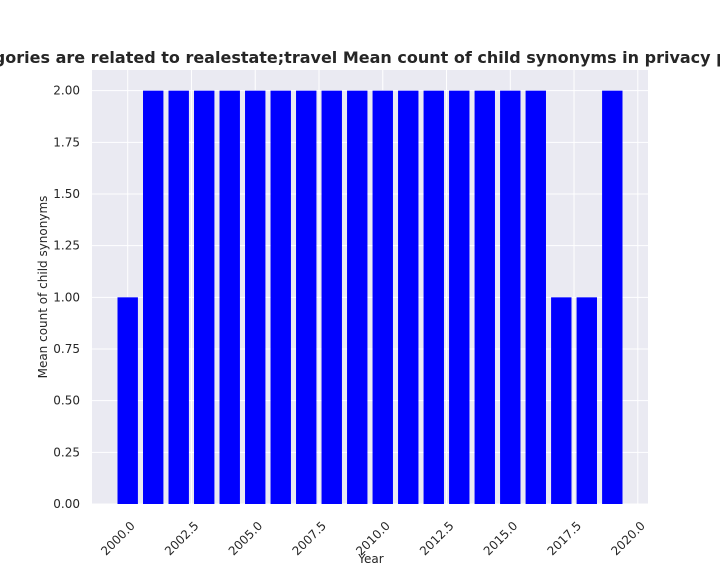 This screenshot has height=576, width=720. Describe the element at coordinates (66, 246) in the screenshot. I see `y-tick-label: 1.25` at that location.